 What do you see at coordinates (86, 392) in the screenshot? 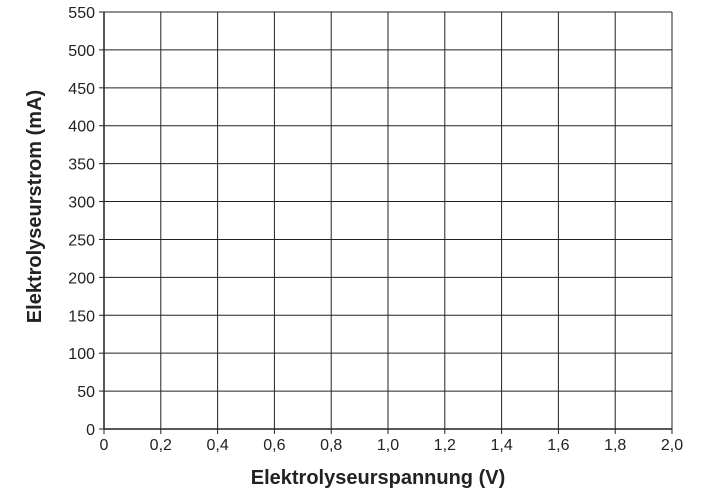
I see `y-tick-label-1: 50` at bounding box center [86, 392].